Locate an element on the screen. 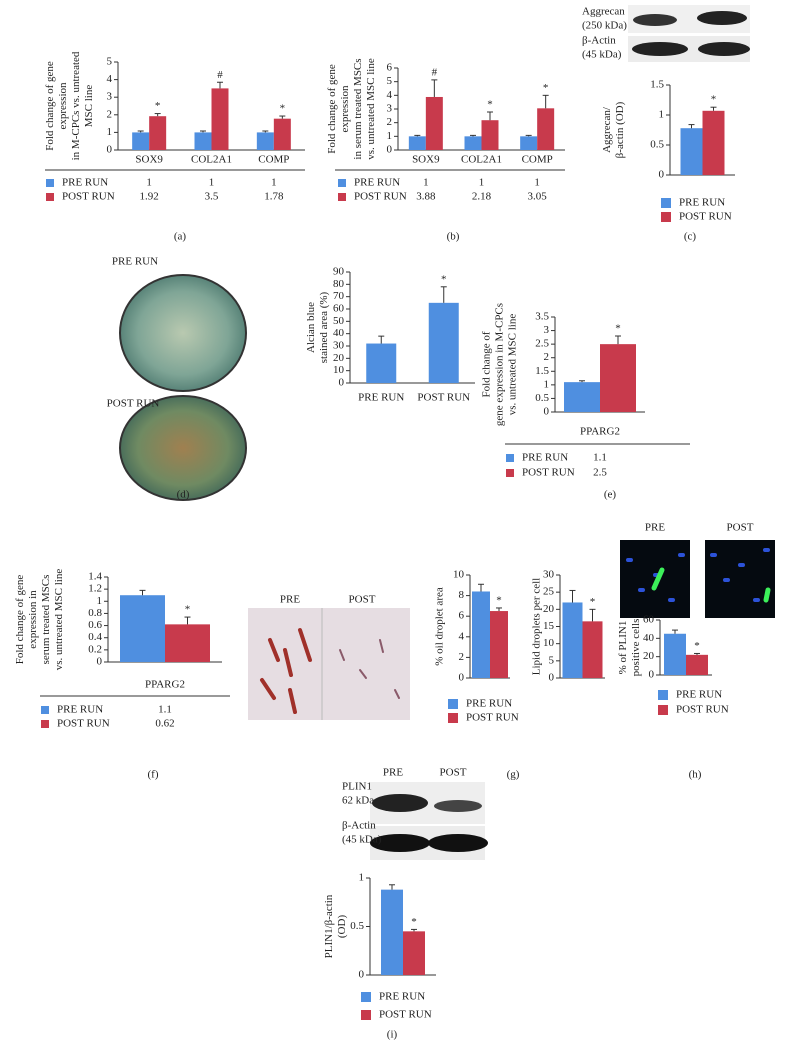 This screenshot has width=790, height=1043. blot-label: 62 kDa is located at coordinates (358, 801).